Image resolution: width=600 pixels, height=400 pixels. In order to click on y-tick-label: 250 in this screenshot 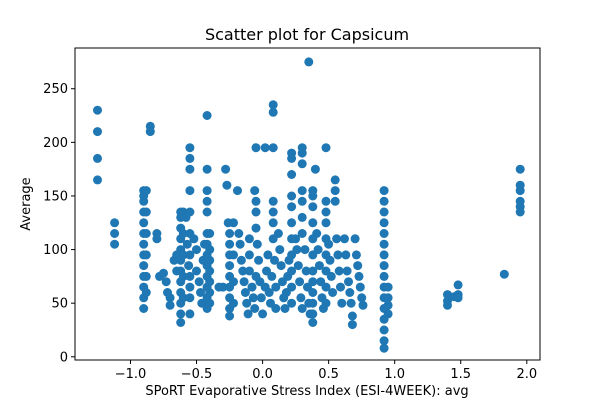, I will do `click(55, 89)`.